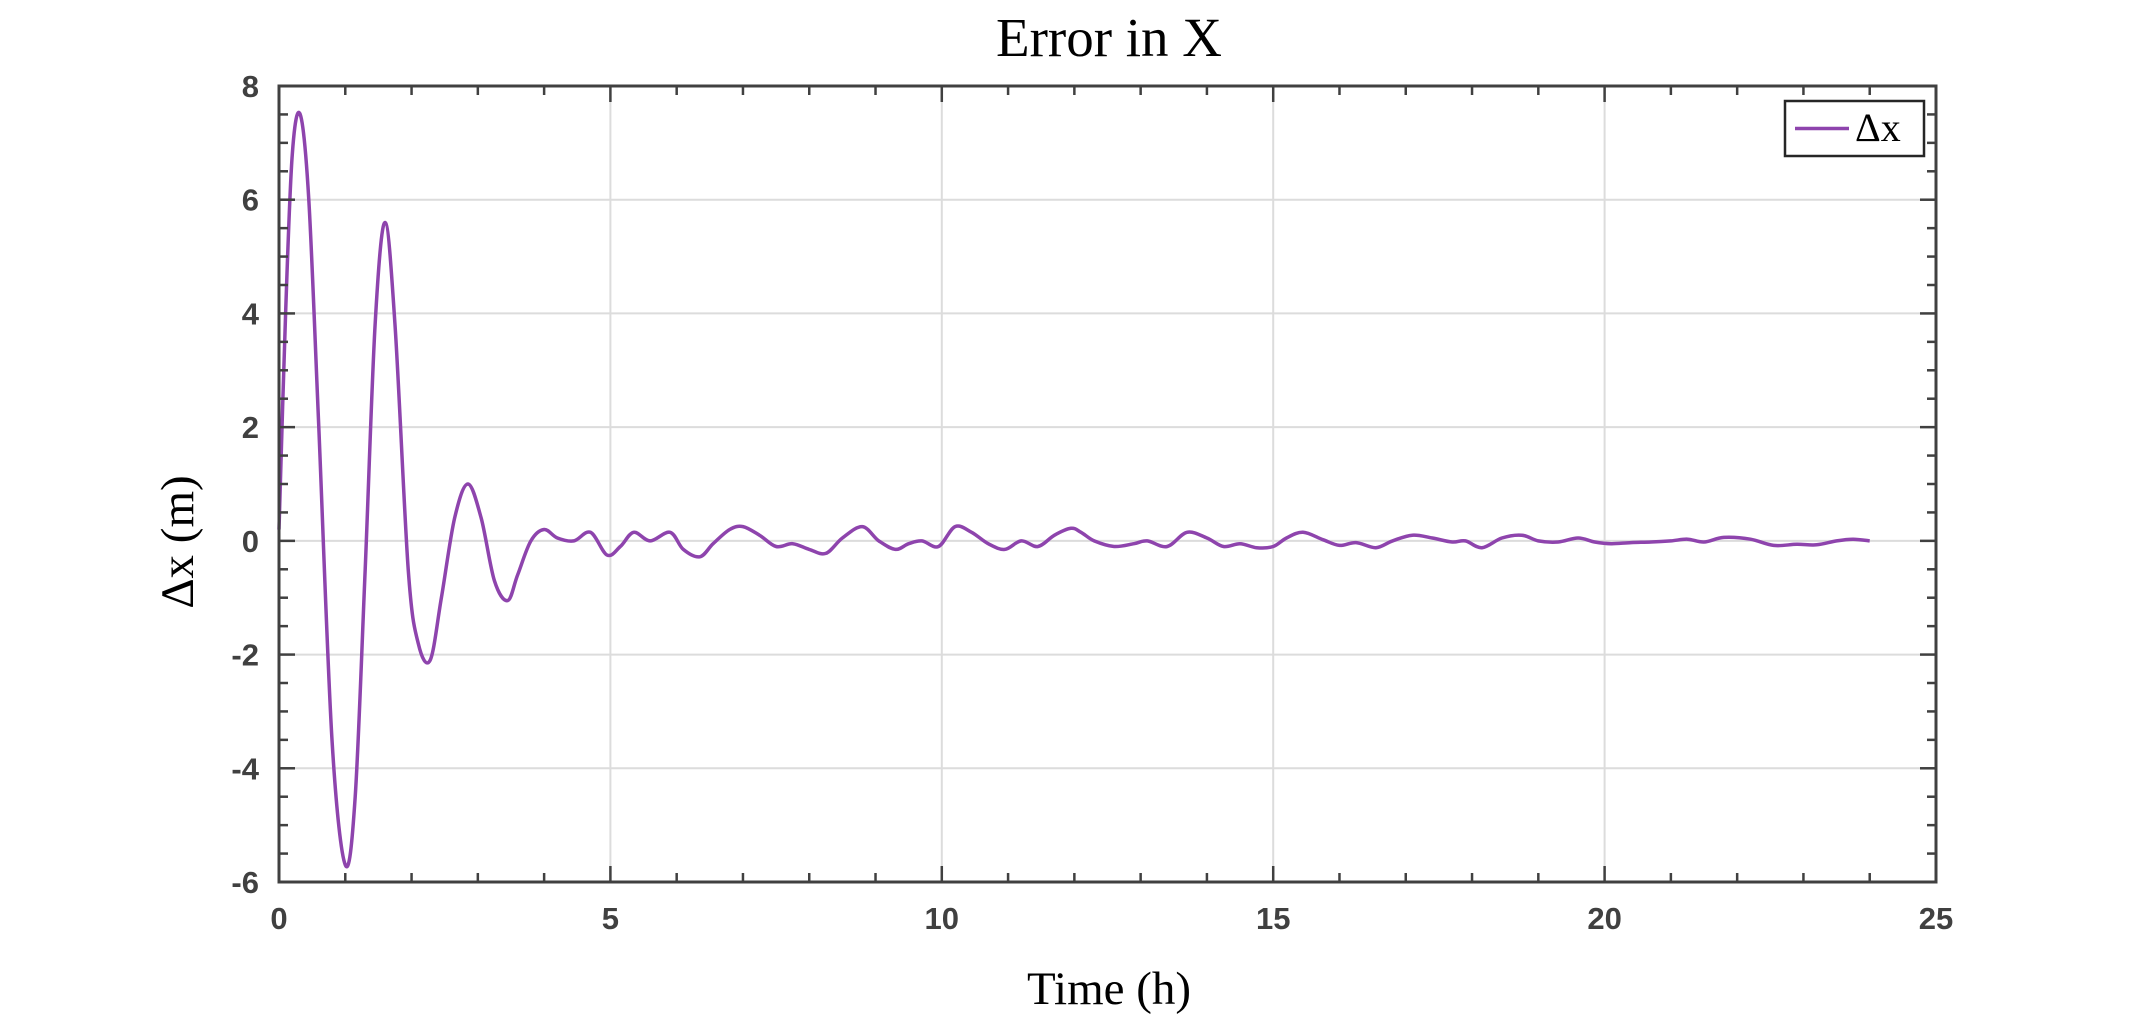  What do you see at coordinates (1109, 989) in the screenshot?
I see `x-axis-label: Time (h)` at bounding box center [1109, 989].